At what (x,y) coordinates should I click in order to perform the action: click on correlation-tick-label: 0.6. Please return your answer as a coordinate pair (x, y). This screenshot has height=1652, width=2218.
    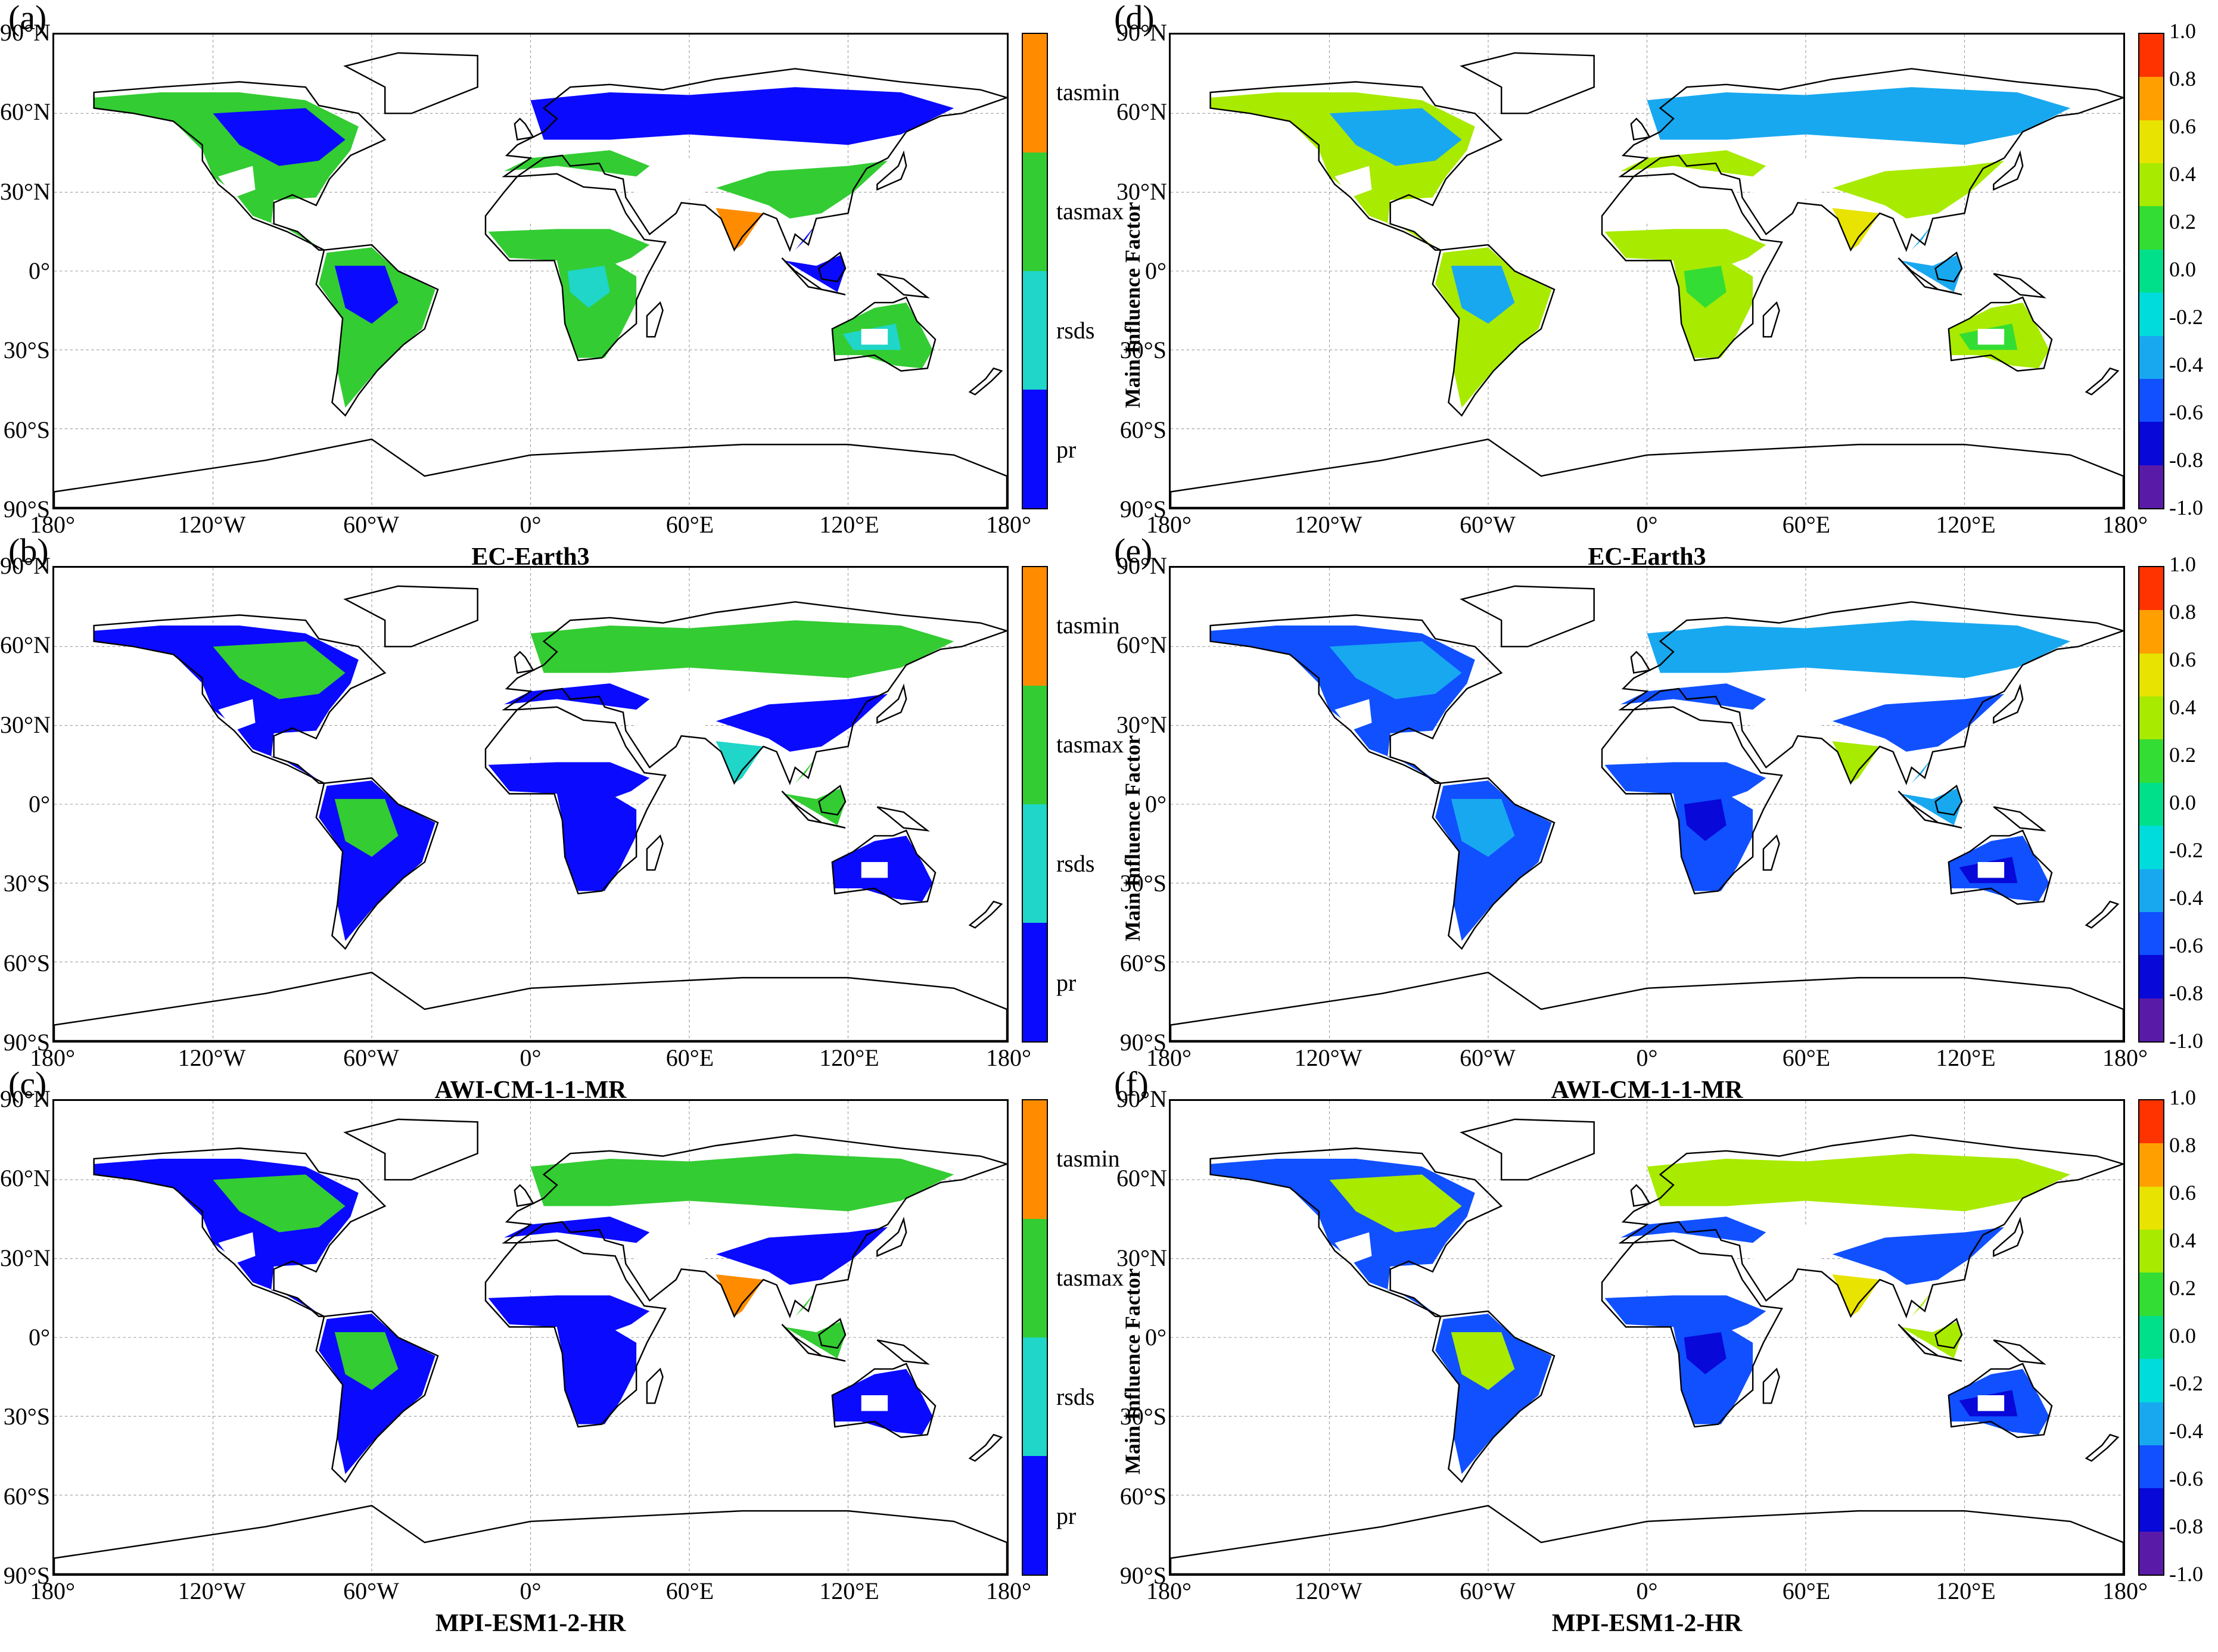
    Looking at the image, I should click on (2182, 126).